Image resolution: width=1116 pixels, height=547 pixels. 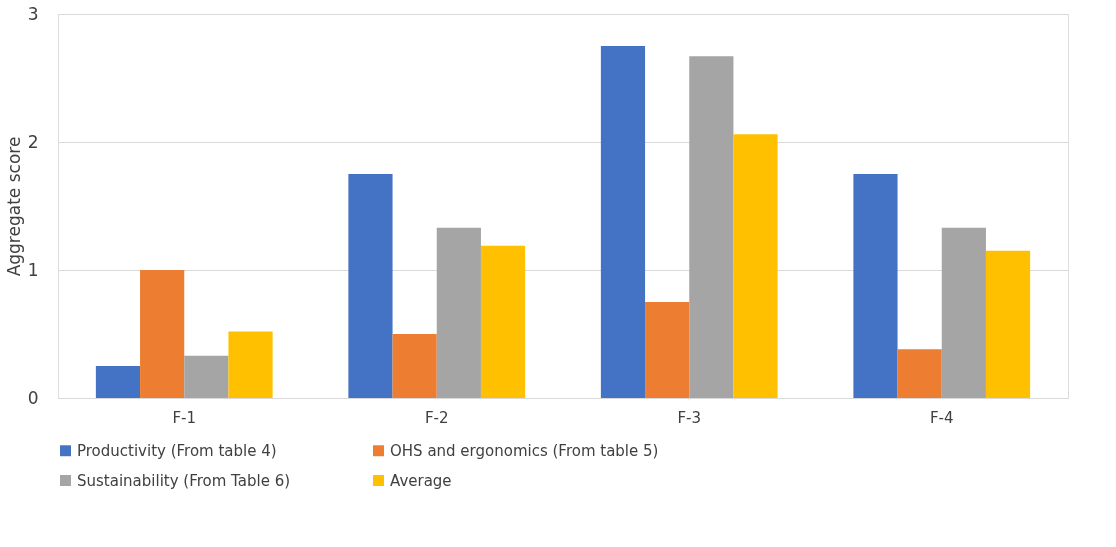 I want to click on x-tick-label: F-3, so click(x=689, y=417).